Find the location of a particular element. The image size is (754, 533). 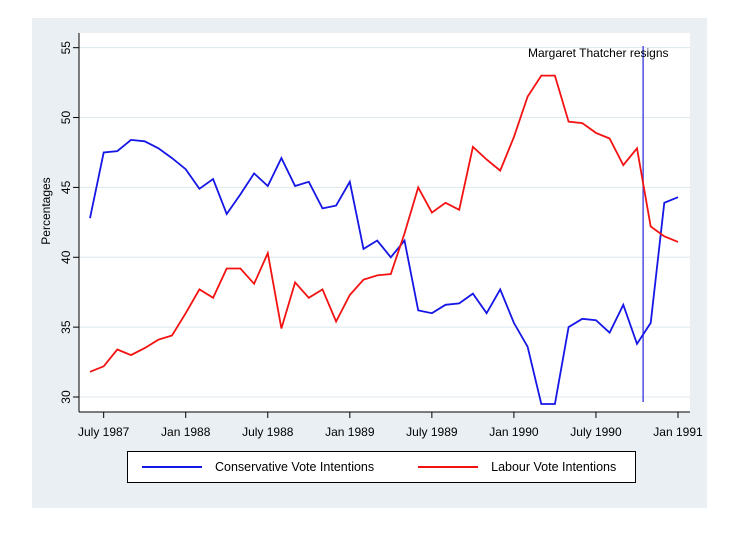

x-tick-label: July 1990 is located at coordinates (596, 432).